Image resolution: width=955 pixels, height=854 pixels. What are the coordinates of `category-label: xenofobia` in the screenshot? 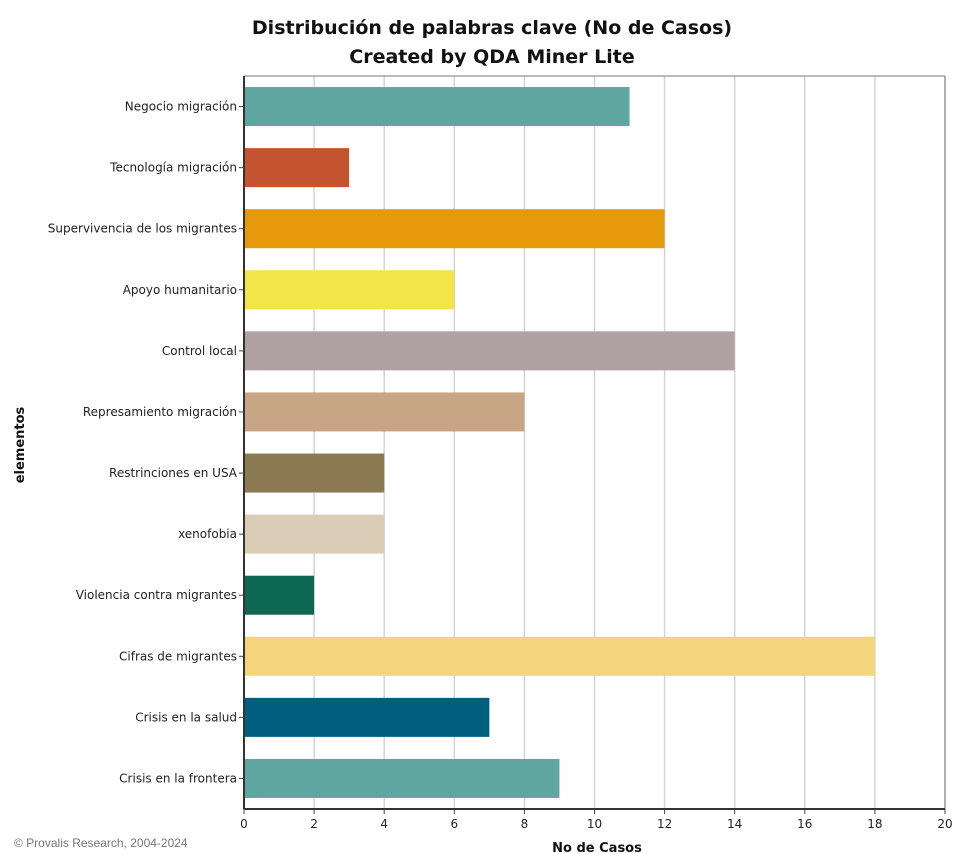 It's located at (207, 534).